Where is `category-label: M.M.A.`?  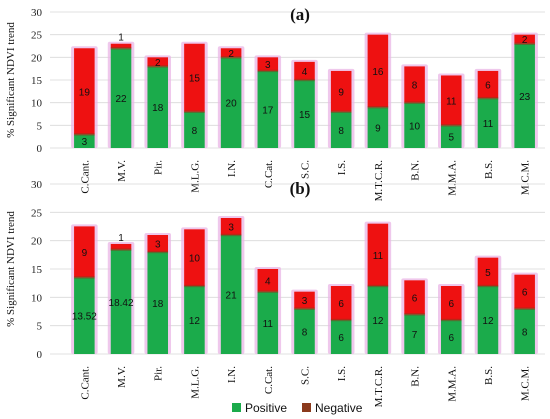
category-label: M.M.A. is located at coordinates (452, 178).